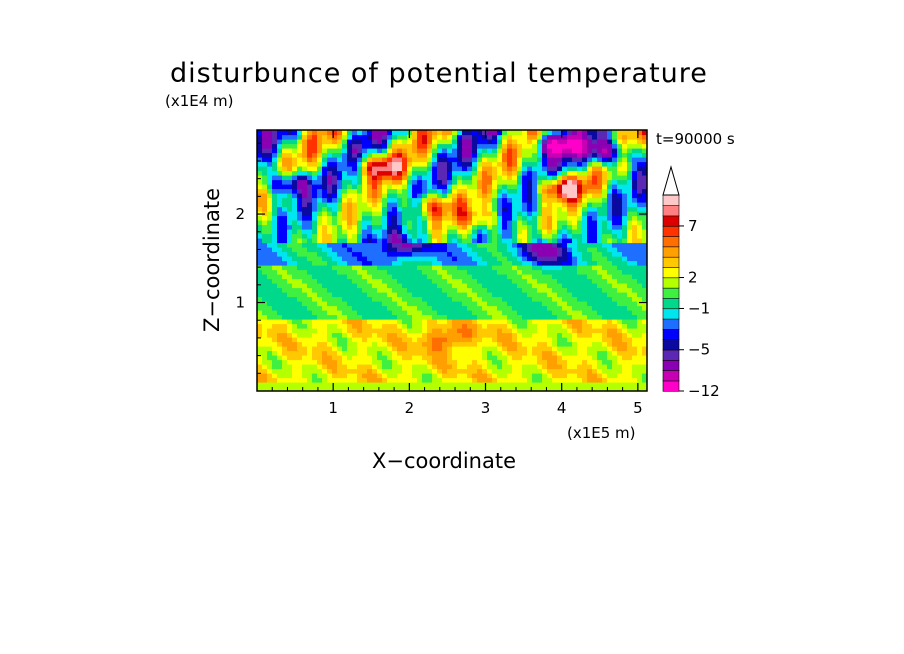 The image size is (904, 654). I want to click on time-label: t=90000 s, so click(695, 139).